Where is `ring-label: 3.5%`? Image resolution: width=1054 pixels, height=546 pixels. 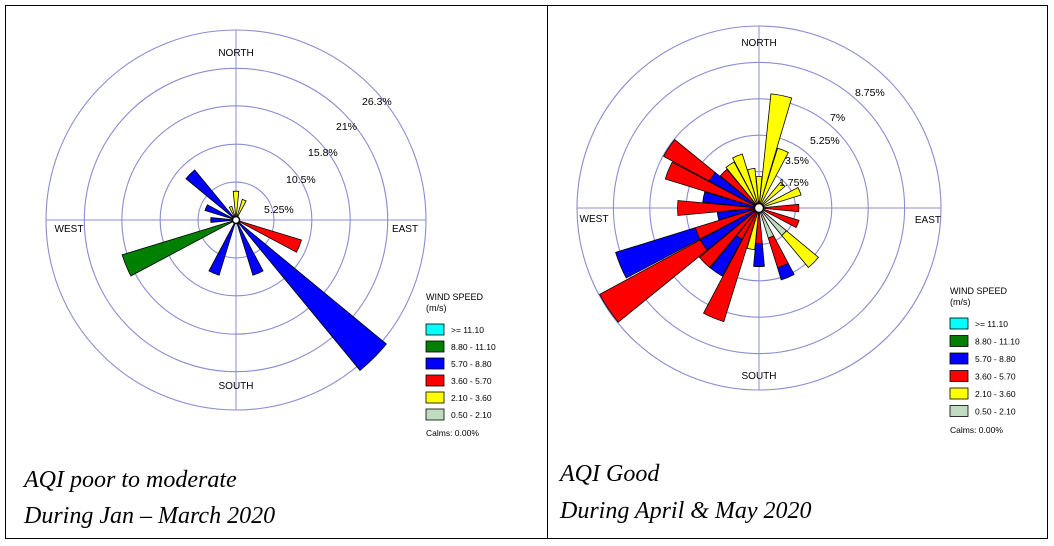
ring-label: 3.5% is located at coordinates (797, 161).